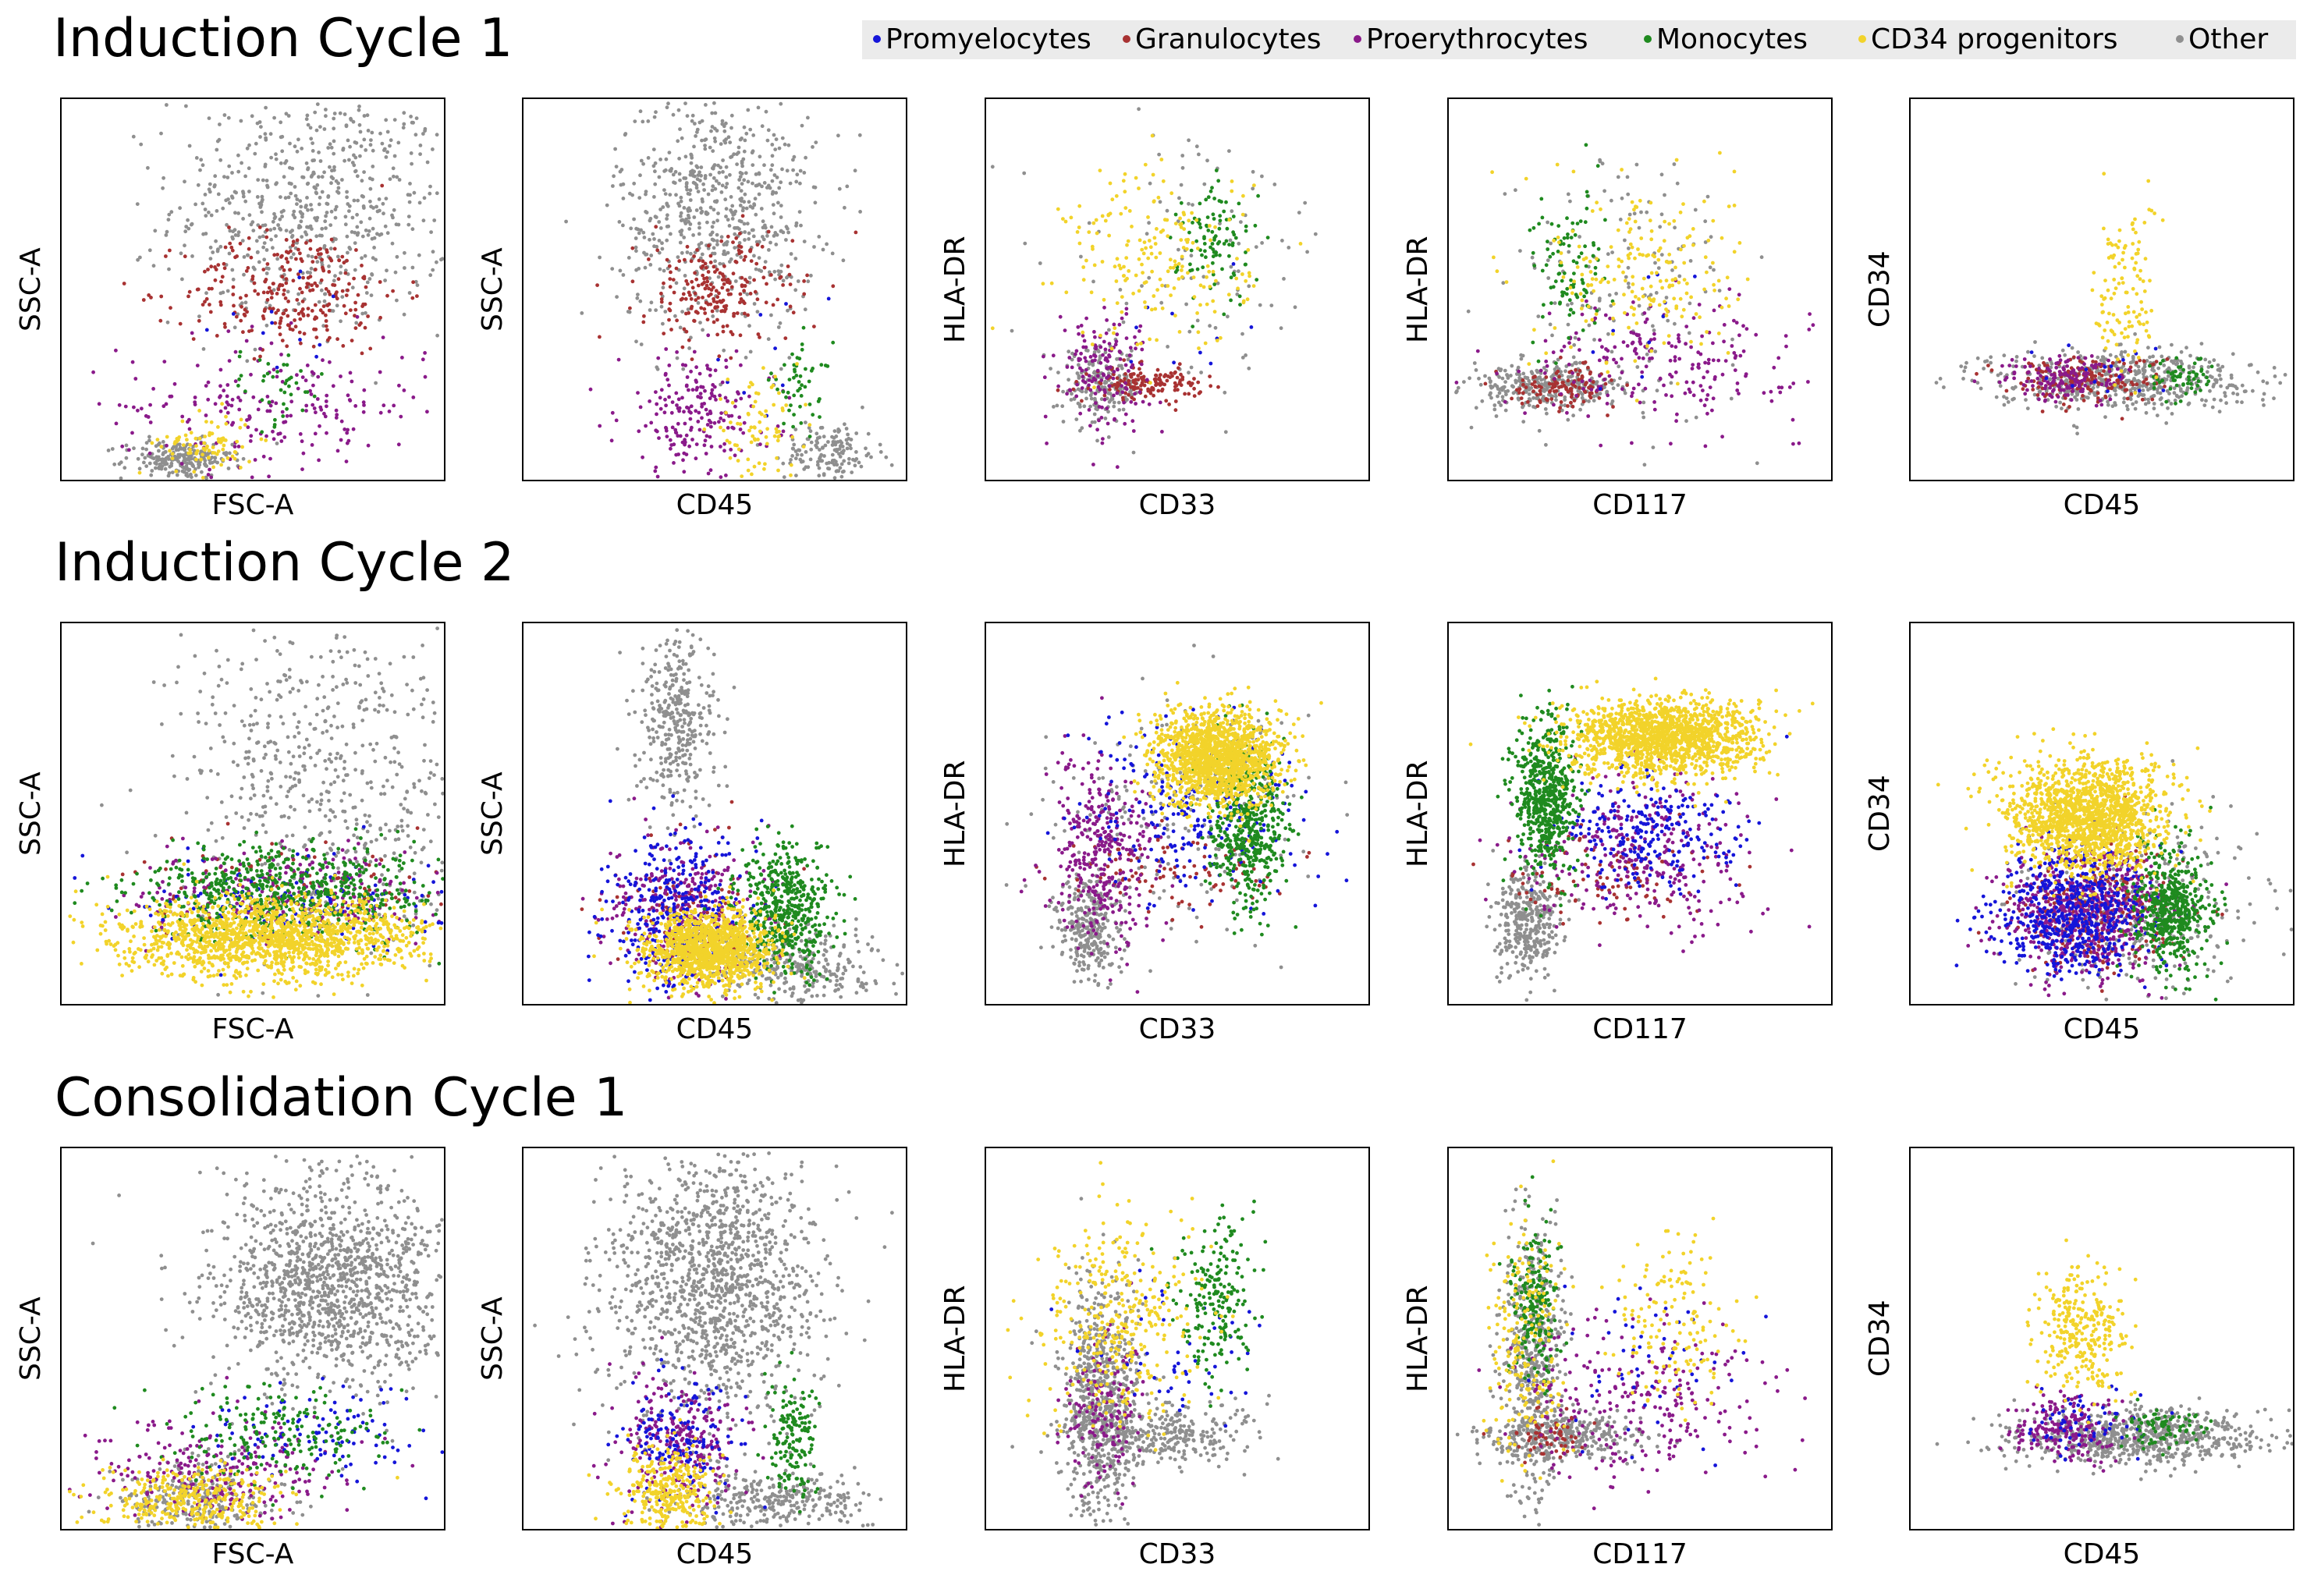 This screenshot has height=1596, width=2314. What do you see at coordinates (729, 290) in the screenshot?
I see `scatter-plot` at bounding box center [729, 290].